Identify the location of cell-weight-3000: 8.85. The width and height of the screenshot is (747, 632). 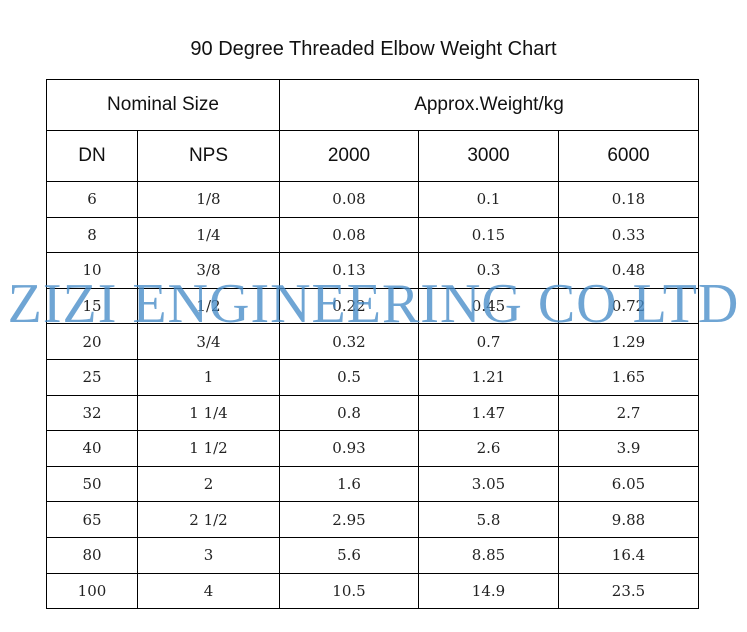
(488, 555).